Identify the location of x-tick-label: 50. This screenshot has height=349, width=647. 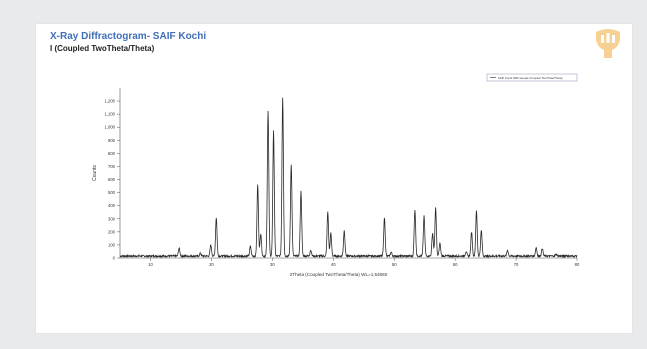
(394, 264).